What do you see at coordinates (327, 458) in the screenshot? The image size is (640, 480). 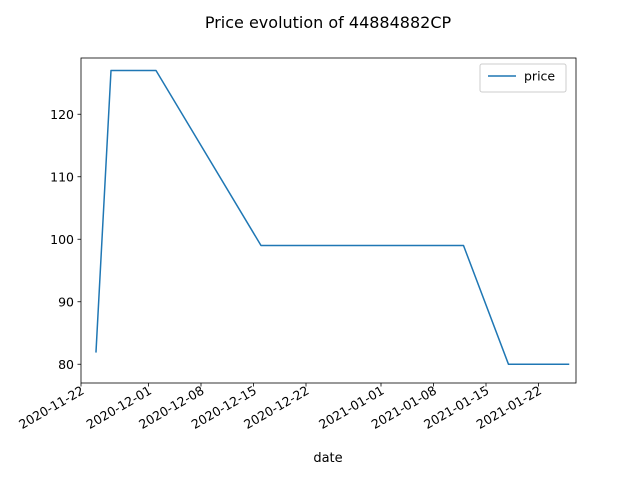 I see `x-axis-label: date` at bounding box center [327, 458].